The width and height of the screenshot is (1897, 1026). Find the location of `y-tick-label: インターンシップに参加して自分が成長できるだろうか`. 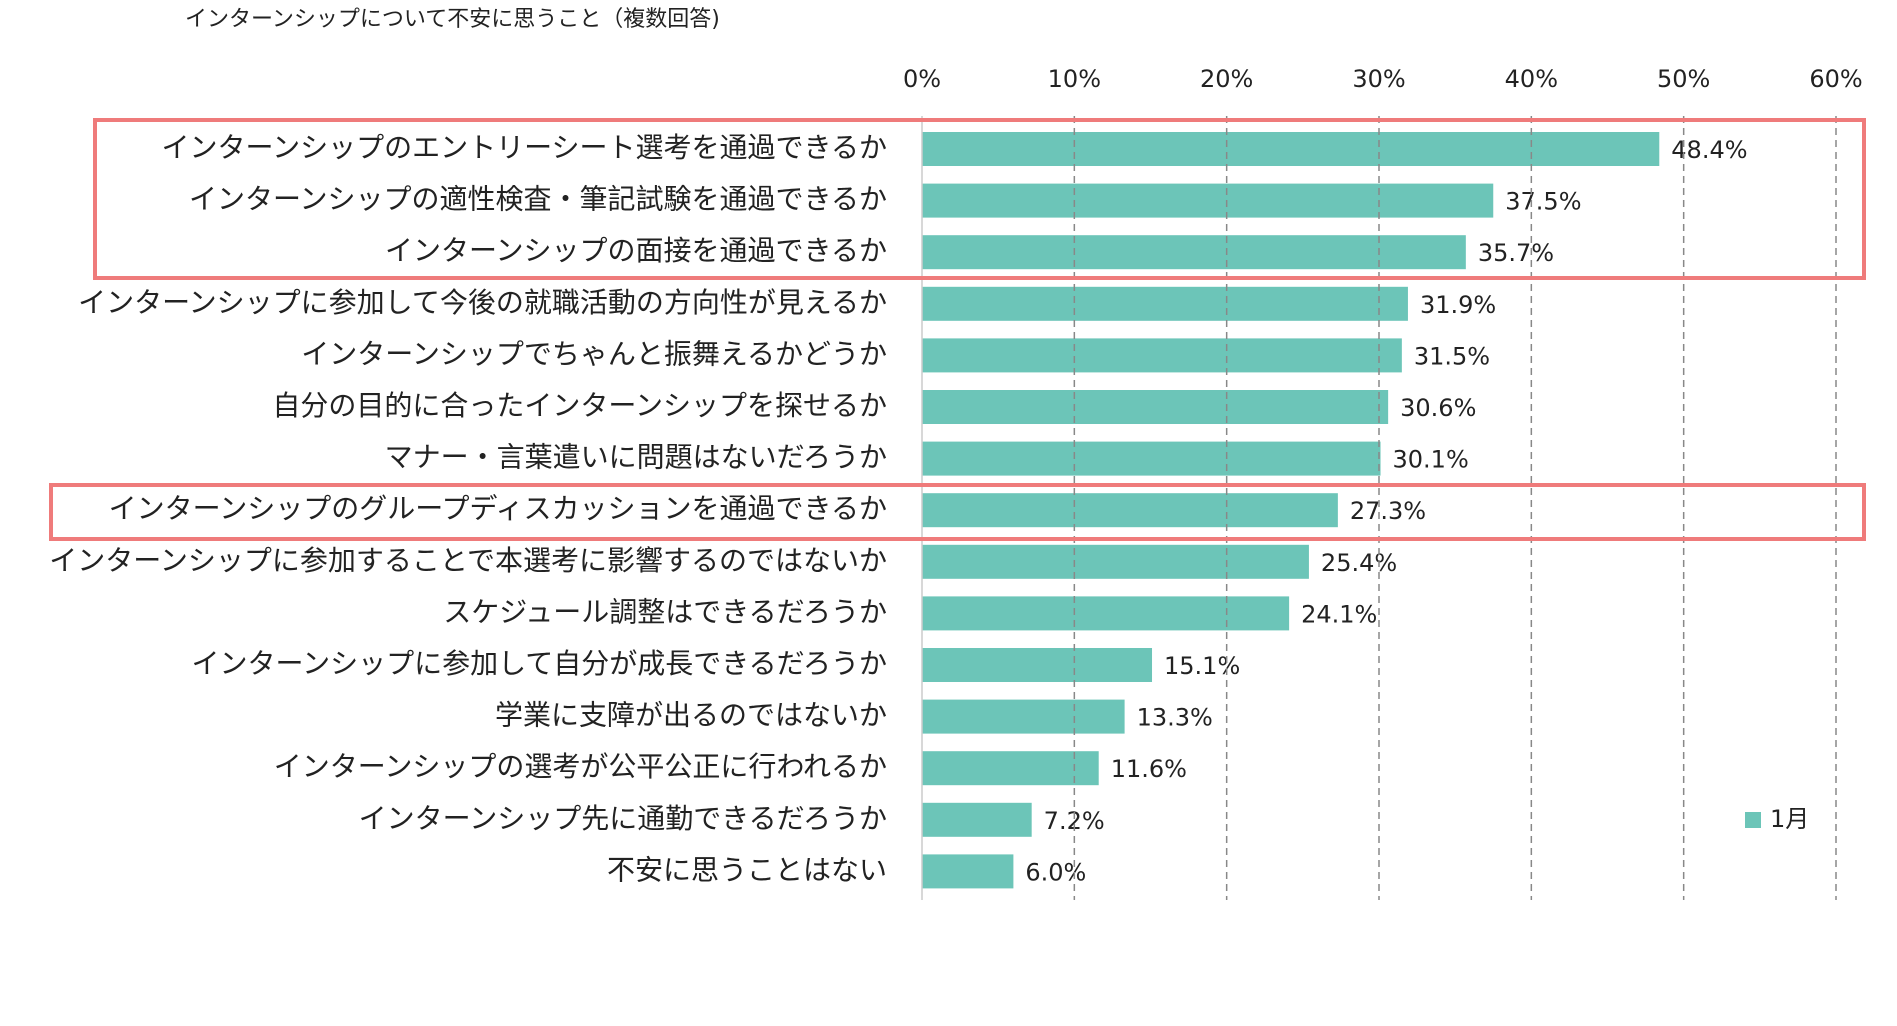

y-tick-label: インターンシップに参加して自分が成長できるだろうか is located at coordinates (539, 663).